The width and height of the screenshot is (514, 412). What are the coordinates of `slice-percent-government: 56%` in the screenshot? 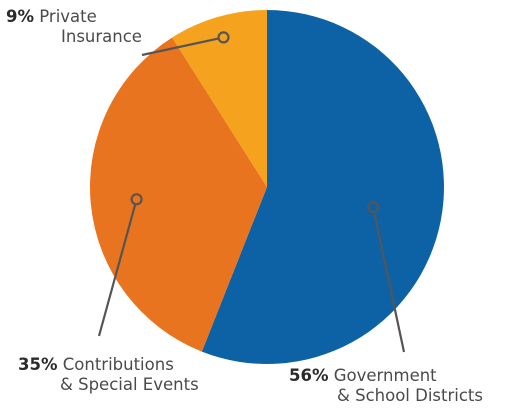 It's located at (309, 375).